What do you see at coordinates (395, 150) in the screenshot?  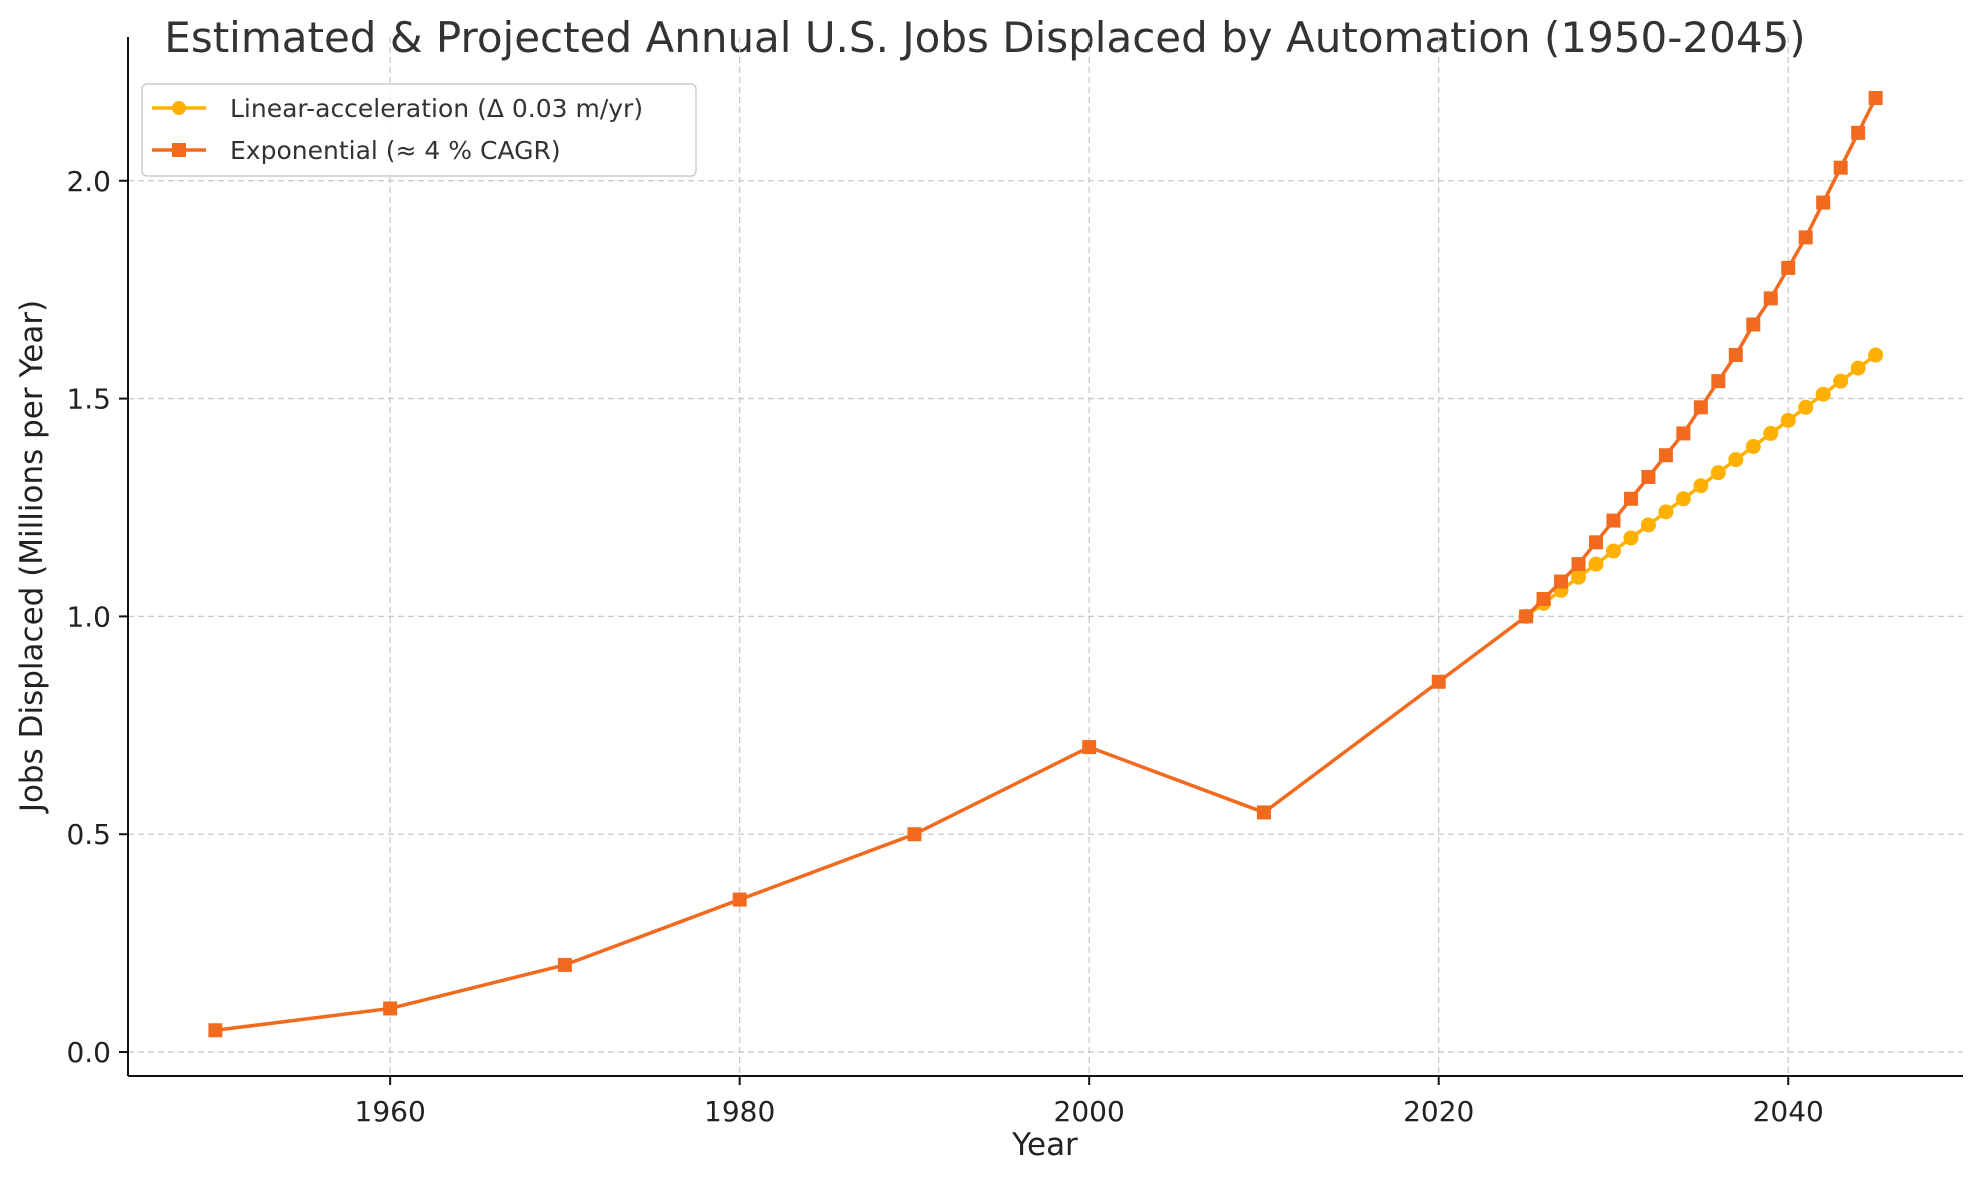 I see `legend-label: Exponential (≈ 4 % CAGR)` at bounding box center [395, 150].